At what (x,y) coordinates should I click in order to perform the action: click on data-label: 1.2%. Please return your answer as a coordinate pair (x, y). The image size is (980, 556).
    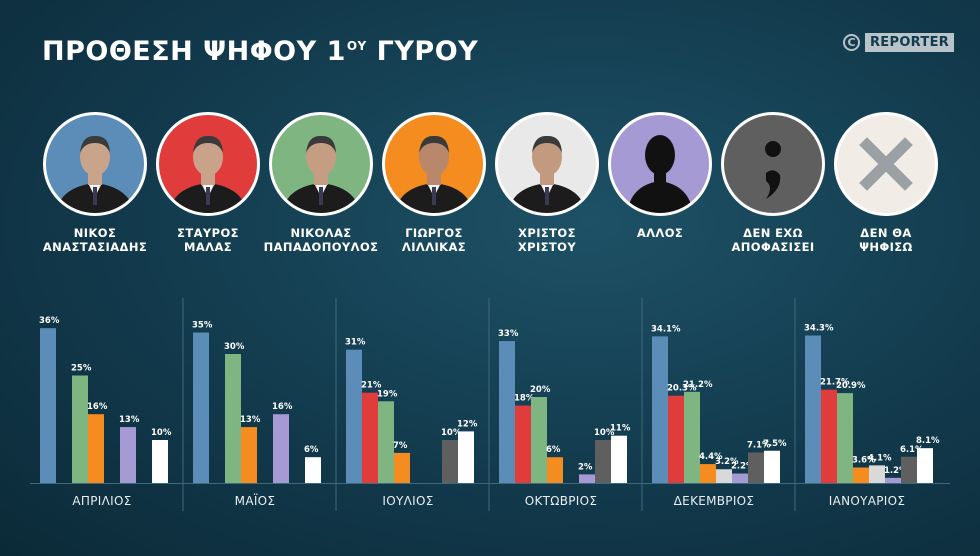
    Looking at the image, I should click on (896, 471).